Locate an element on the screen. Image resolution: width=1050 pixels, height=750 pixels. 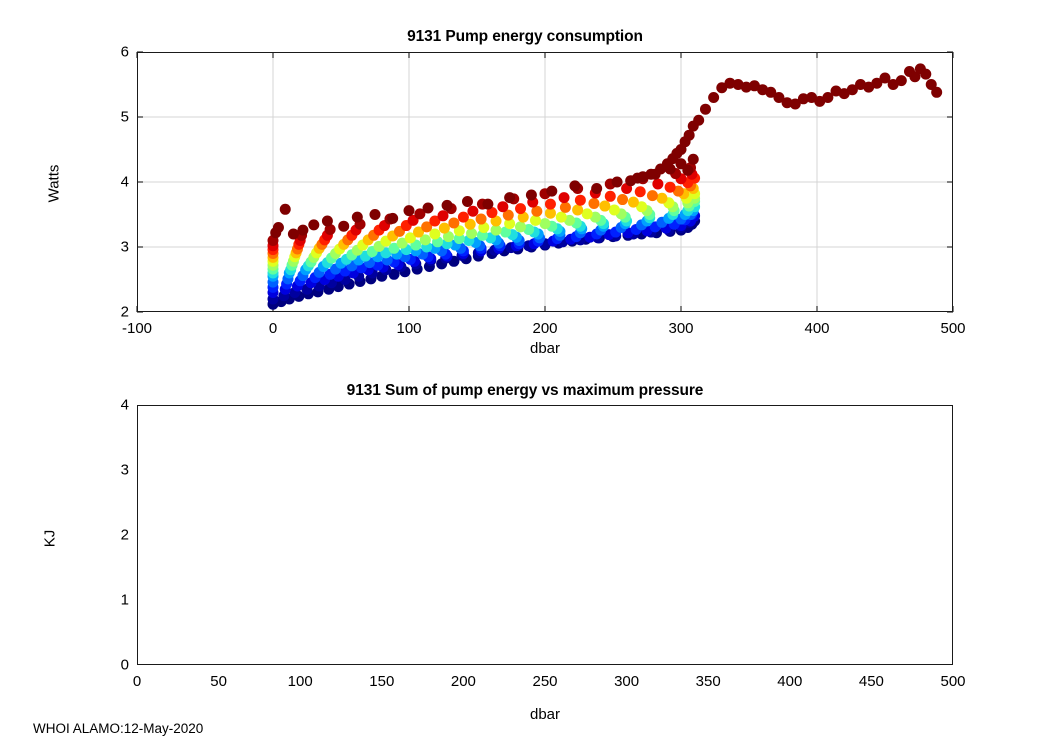
xtick-label: 250 is located at coordinates (545, 681).